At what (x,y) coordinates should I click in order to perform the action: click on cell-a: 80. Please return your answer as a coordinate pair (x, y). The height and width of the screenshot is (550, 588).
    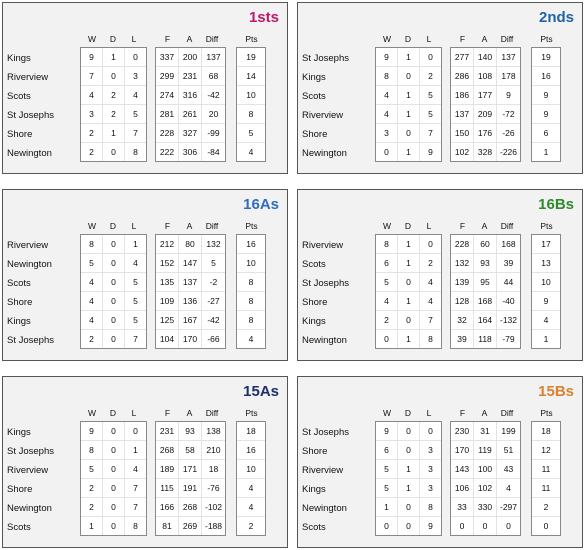
    Looking at the image, I should click on (190, 244).